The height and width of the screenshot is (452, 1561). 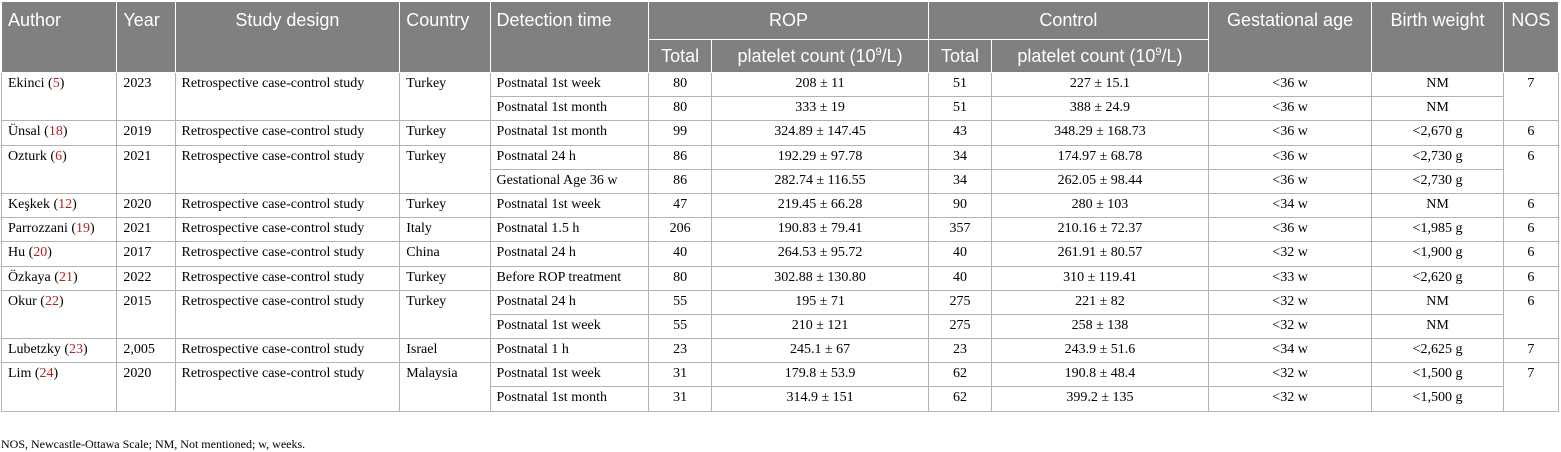 What do you see at coordinates (820, 157) in the screenshot?
I see `rop-platelet-cell: 192.29 ± 97.78` at bounding box center [820, 157].